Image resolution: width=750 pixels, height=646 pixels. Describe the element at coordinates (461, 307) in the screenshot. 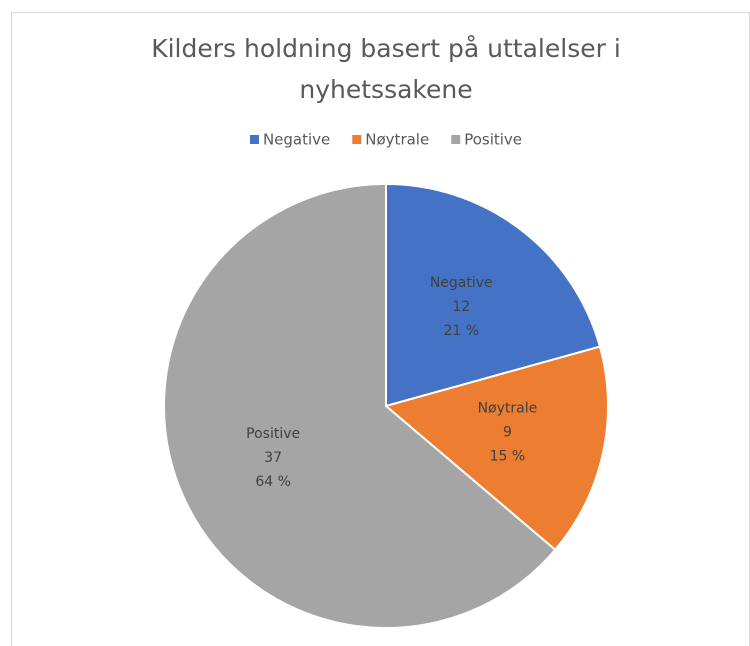

I see `data-label: 12` at that location.